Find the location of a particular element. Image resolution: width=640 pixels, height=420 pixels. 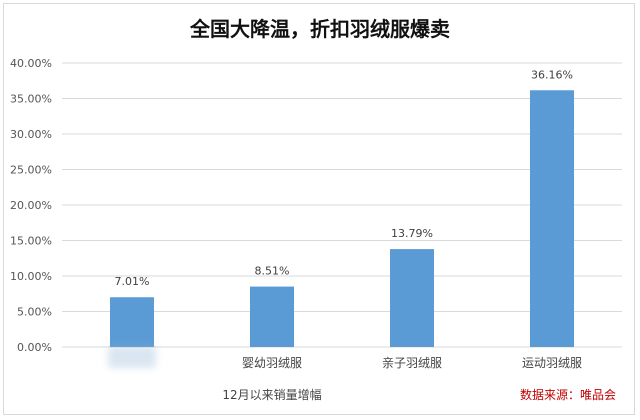

y-tick-label: 25.00% is located at coordinates (31, 170).